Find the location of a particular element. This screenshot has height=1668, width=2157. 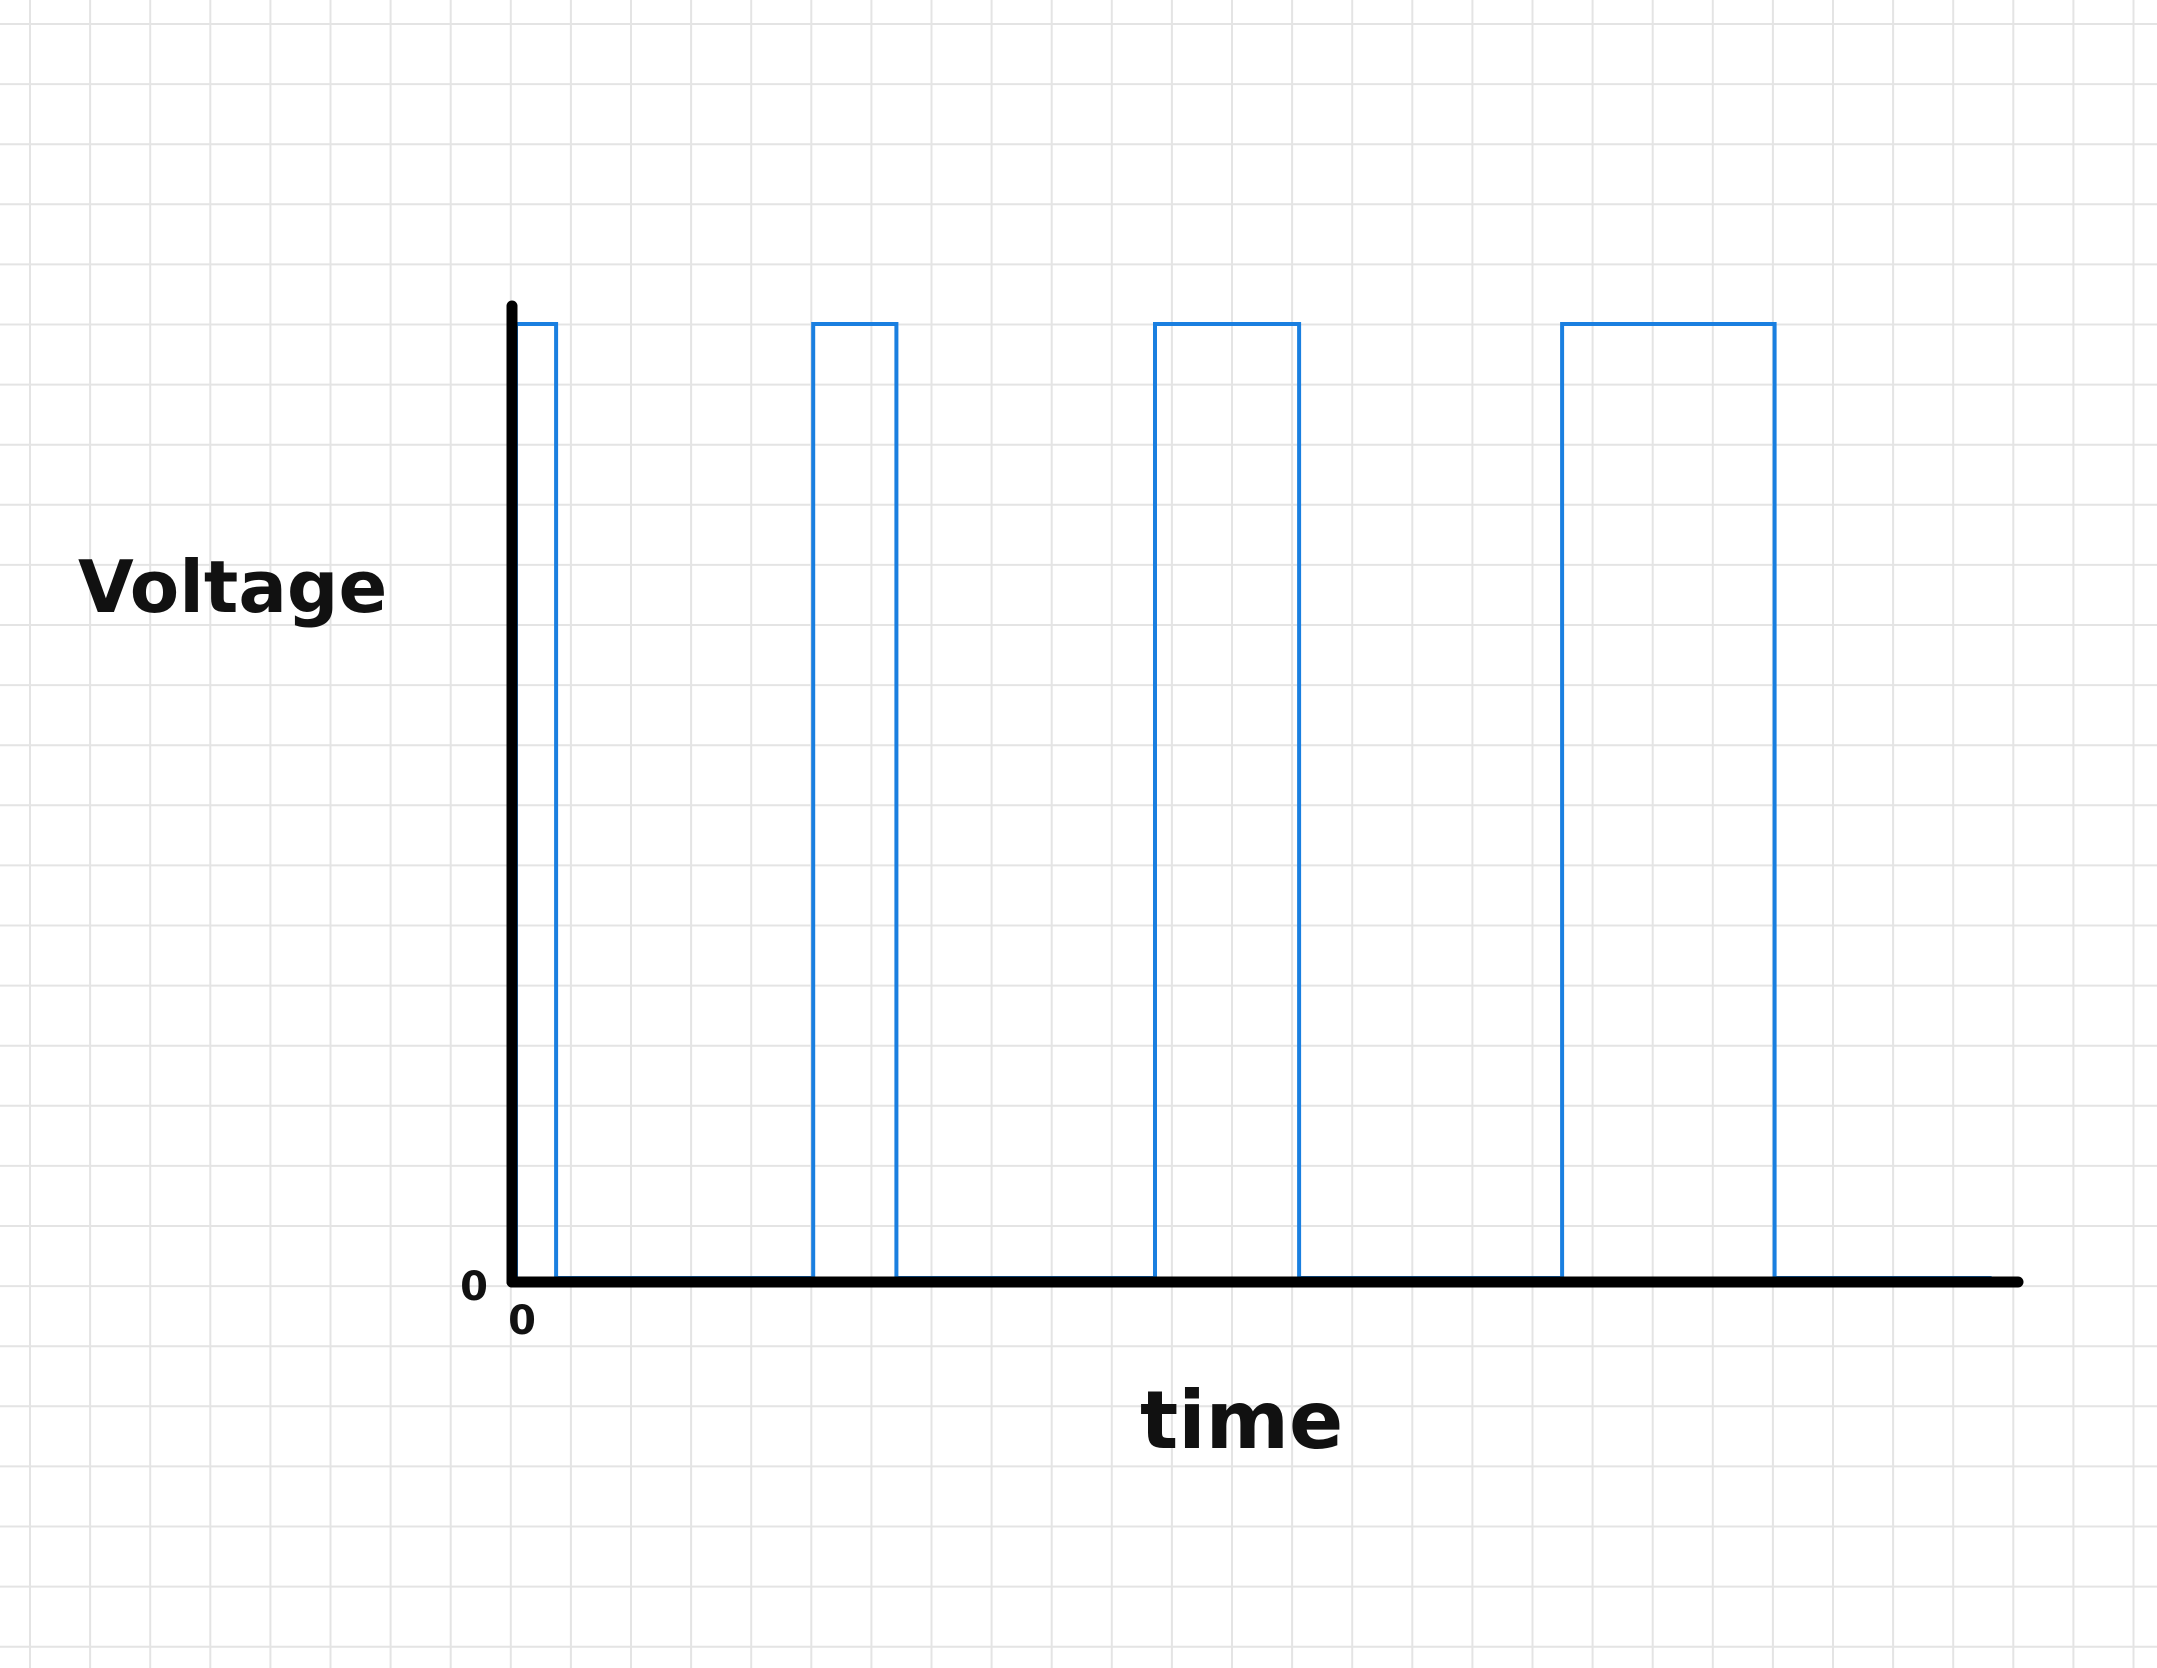

y-axis-label: Voltage is located at coordinates (232, 587).